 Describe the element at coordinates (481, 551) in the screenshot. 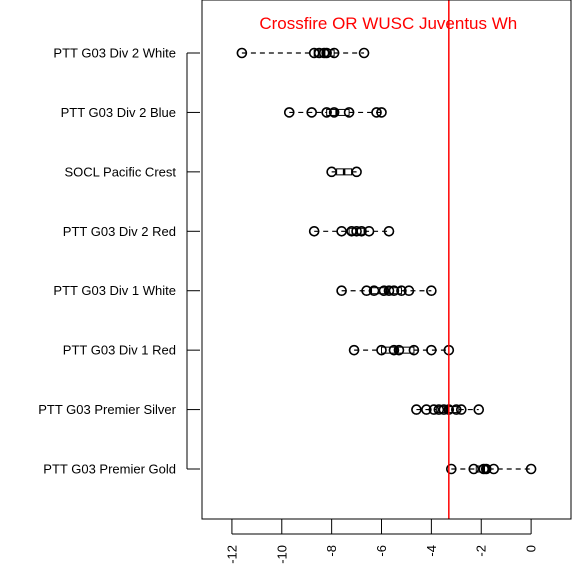

I see `x-tick-label: -2` at that location.